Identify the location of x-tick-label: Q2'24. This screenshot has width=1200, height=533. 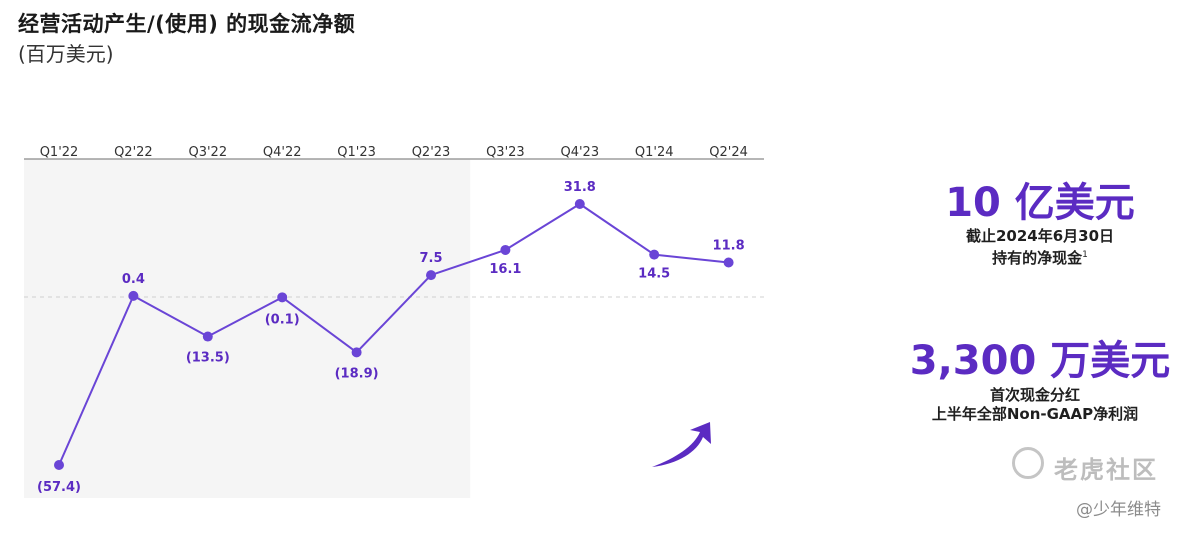
(728, 152).